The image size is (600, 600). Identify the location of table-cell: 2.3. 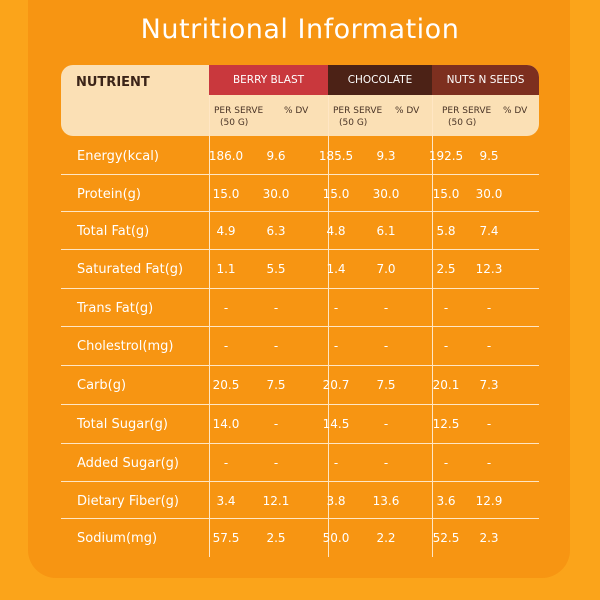
(489, 538).